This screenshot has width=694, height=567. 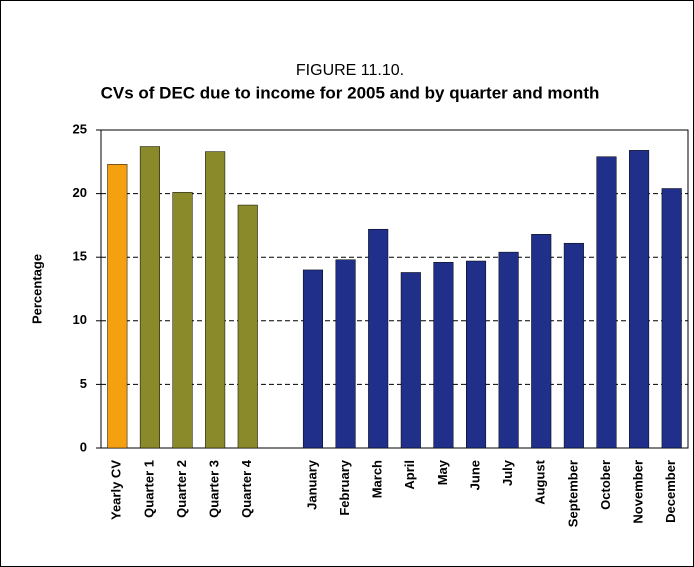 I want to click on x-tick-label: August, so click(x=540, y=481).